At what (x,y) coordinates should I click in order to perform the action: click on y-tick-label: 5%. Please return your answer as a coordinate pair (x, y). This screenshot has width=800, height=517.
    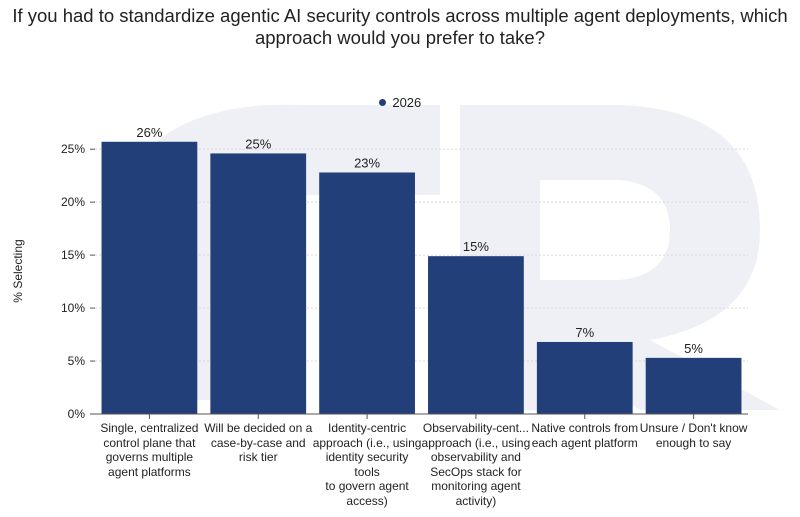
    Looking at the image, I should click on (77, 361).